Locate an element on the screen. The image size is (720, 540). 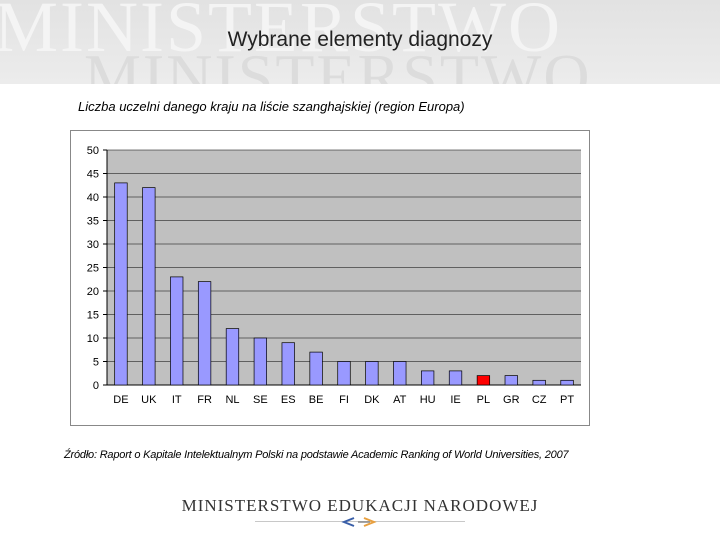
bar-cz is located at coordinates (539, 382).